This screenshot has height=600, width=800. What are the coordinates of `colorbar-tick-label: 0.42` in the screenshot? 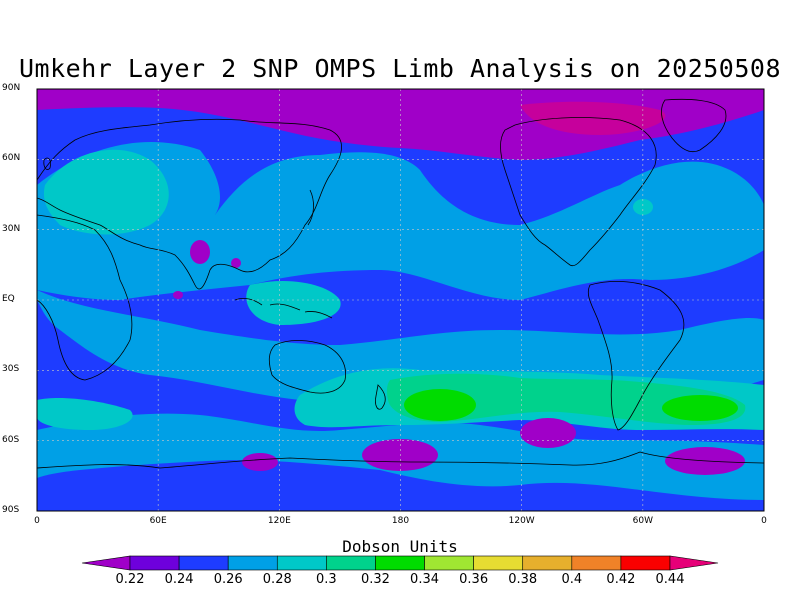 It's located at (621, 579).